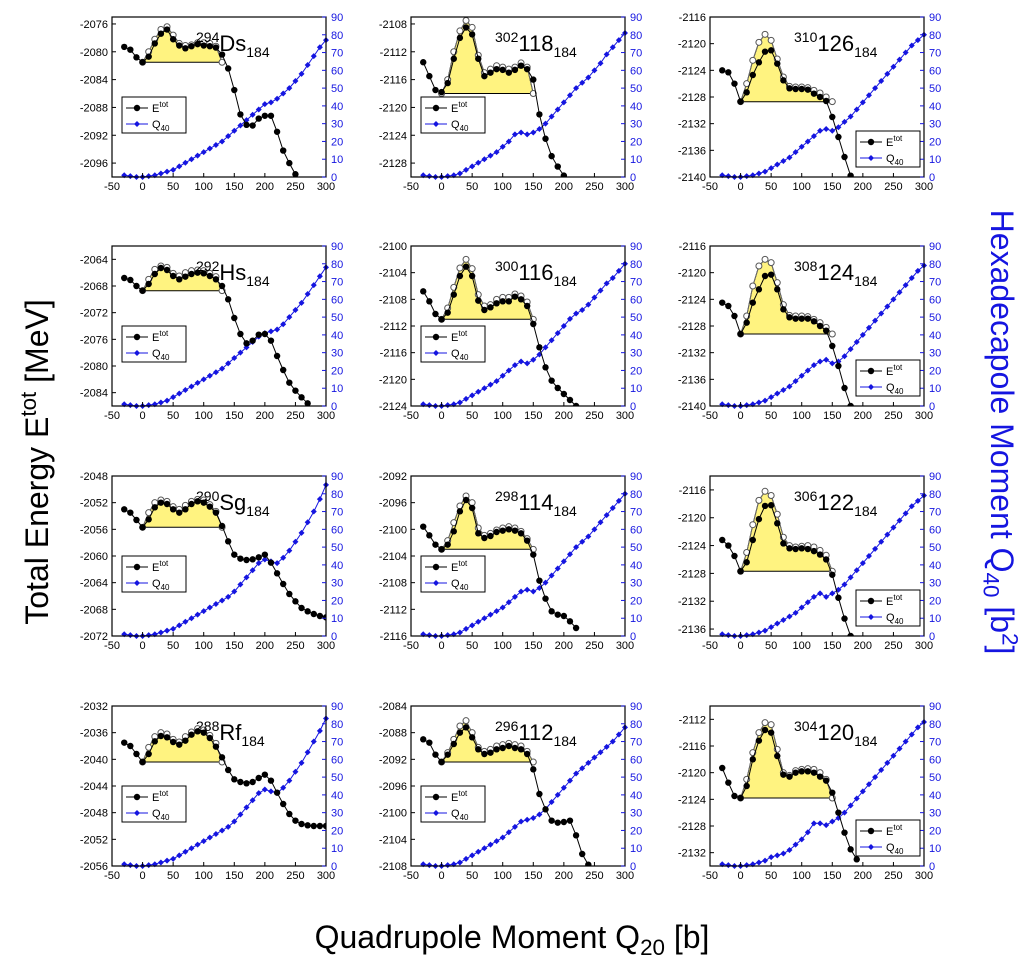  What do you see at coordinates (536, 273) in the screenshot?
I see `nucleus-label: 300116184` at bounding box center [536, 273].